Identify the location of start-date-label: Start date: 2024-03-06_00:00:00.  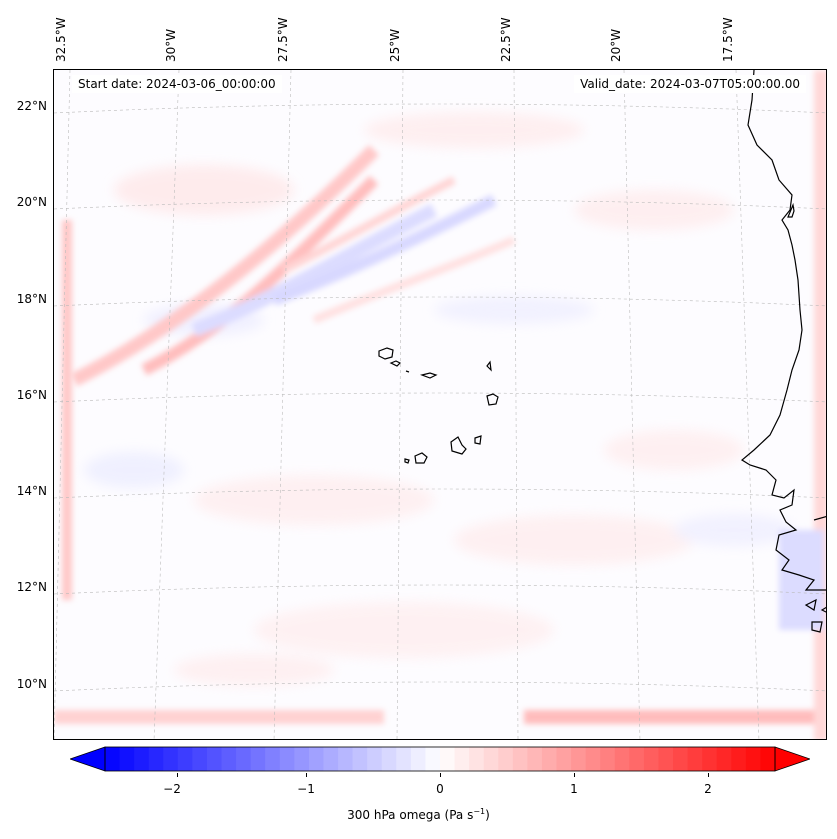
(177, 84).